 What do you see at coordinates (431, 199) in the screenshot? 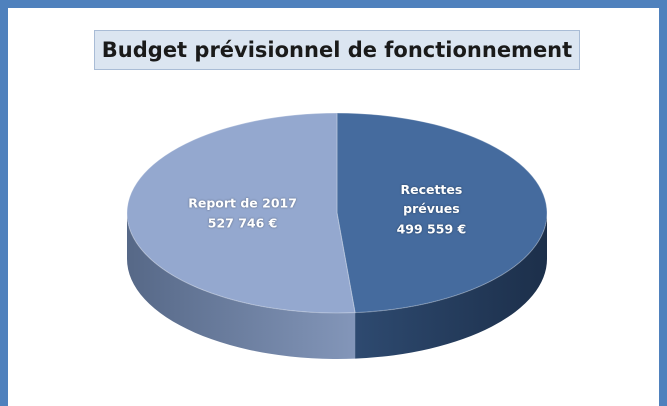
I see `slice-category-label: Recettes prévues` at bounding box center [431, 199].